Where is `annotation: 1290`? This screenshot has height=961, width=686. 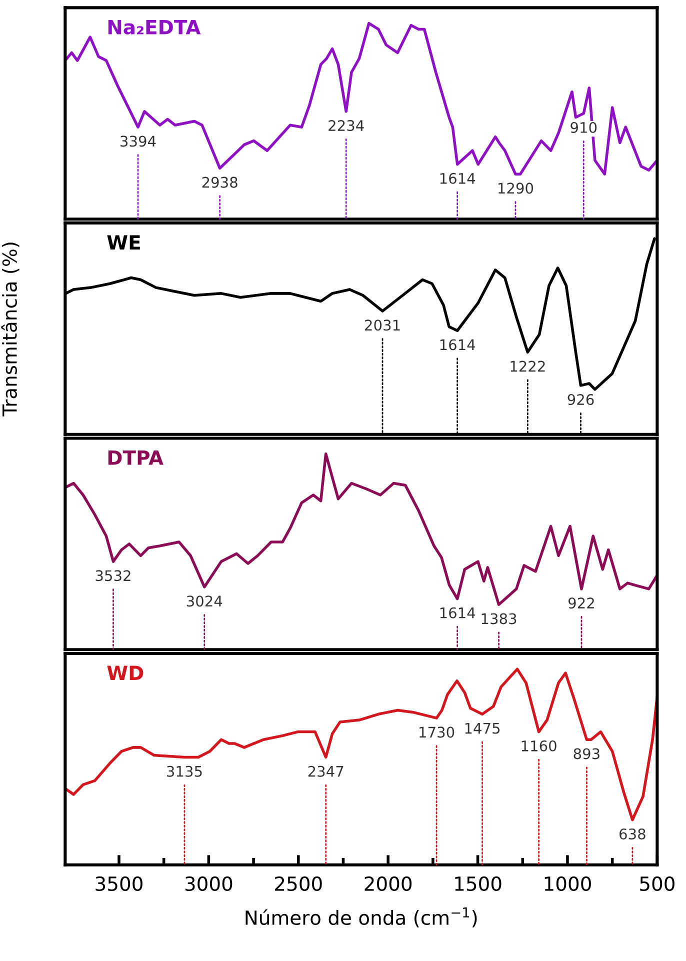 annotation: 1290 is located at coordinates (516, 188).